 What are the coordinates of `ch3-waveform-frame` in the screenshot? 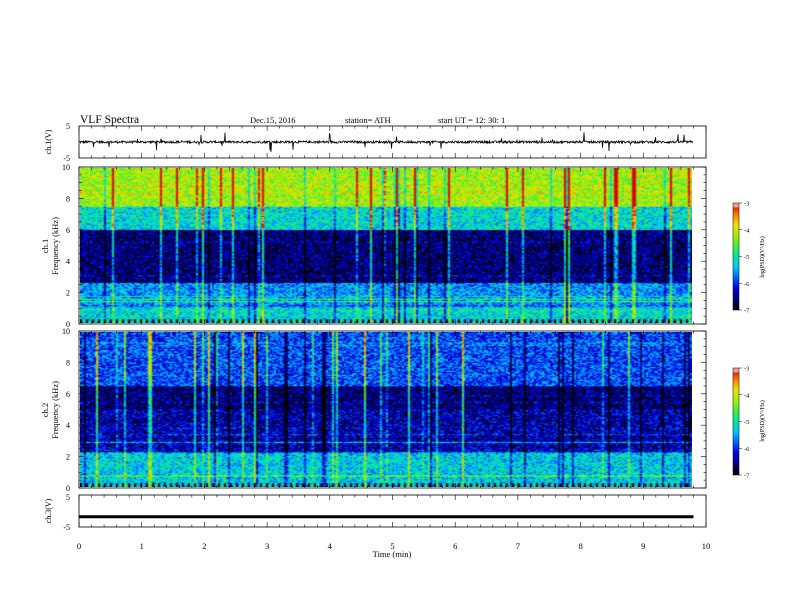 It's located at (392, 511).